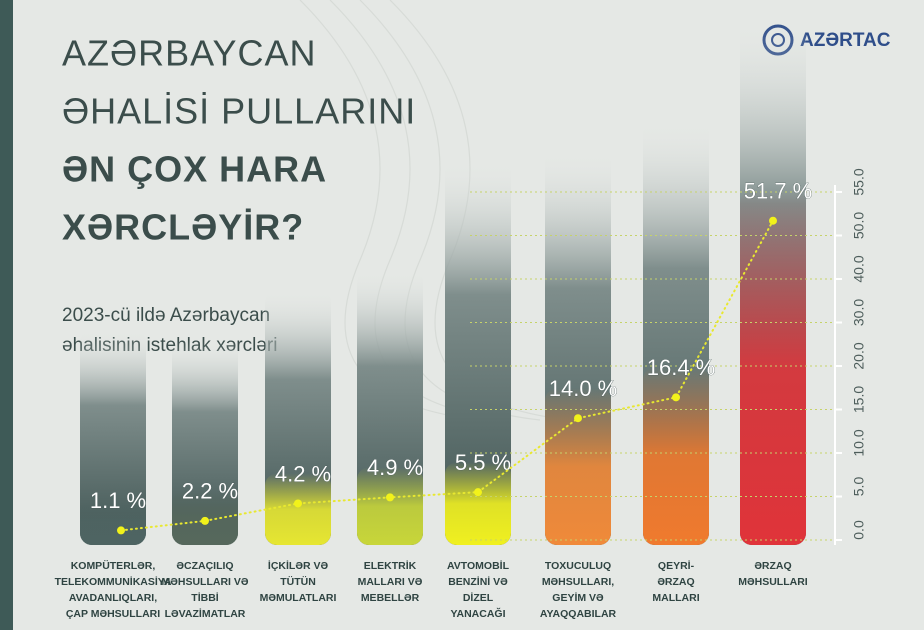 The image size is (924, 630). What do you see at coordinates (859, 181) in the screenshot?
I see `y-tick-label: 55.0` at bounding box center [859, 181].